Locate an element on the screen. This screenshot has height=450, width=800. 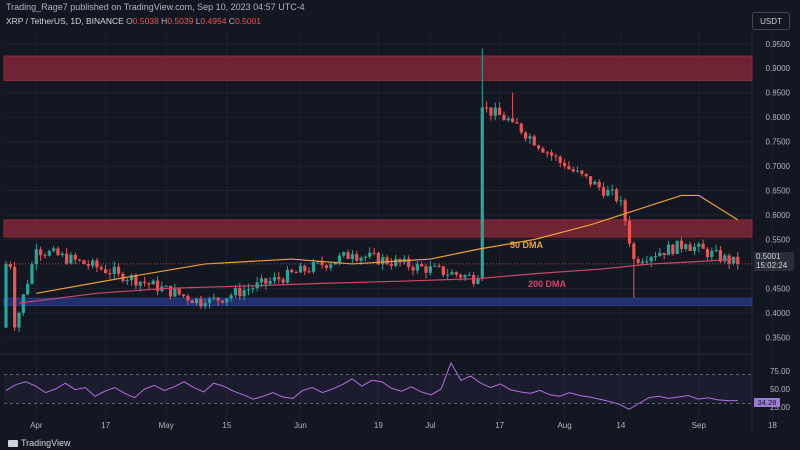
last-price-value: 0.5001 is located at coordinates (768, 256).